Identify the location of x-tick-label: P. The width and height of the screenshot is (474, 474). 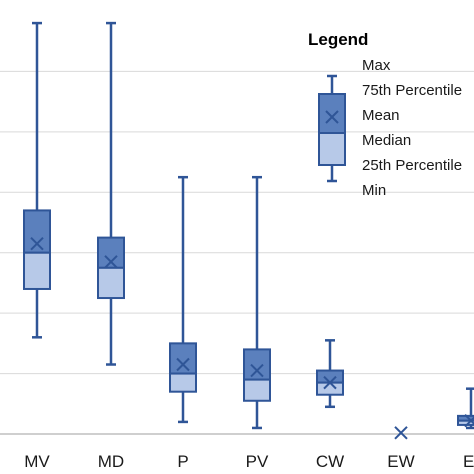
(182, 461).